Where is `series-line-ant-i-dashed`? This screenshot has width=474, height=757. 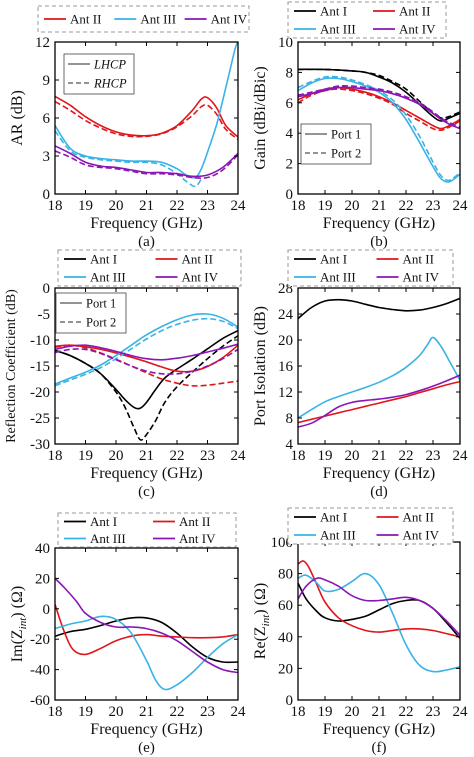 series-line-ant-i-dashed is located at coordinates (146, 388).